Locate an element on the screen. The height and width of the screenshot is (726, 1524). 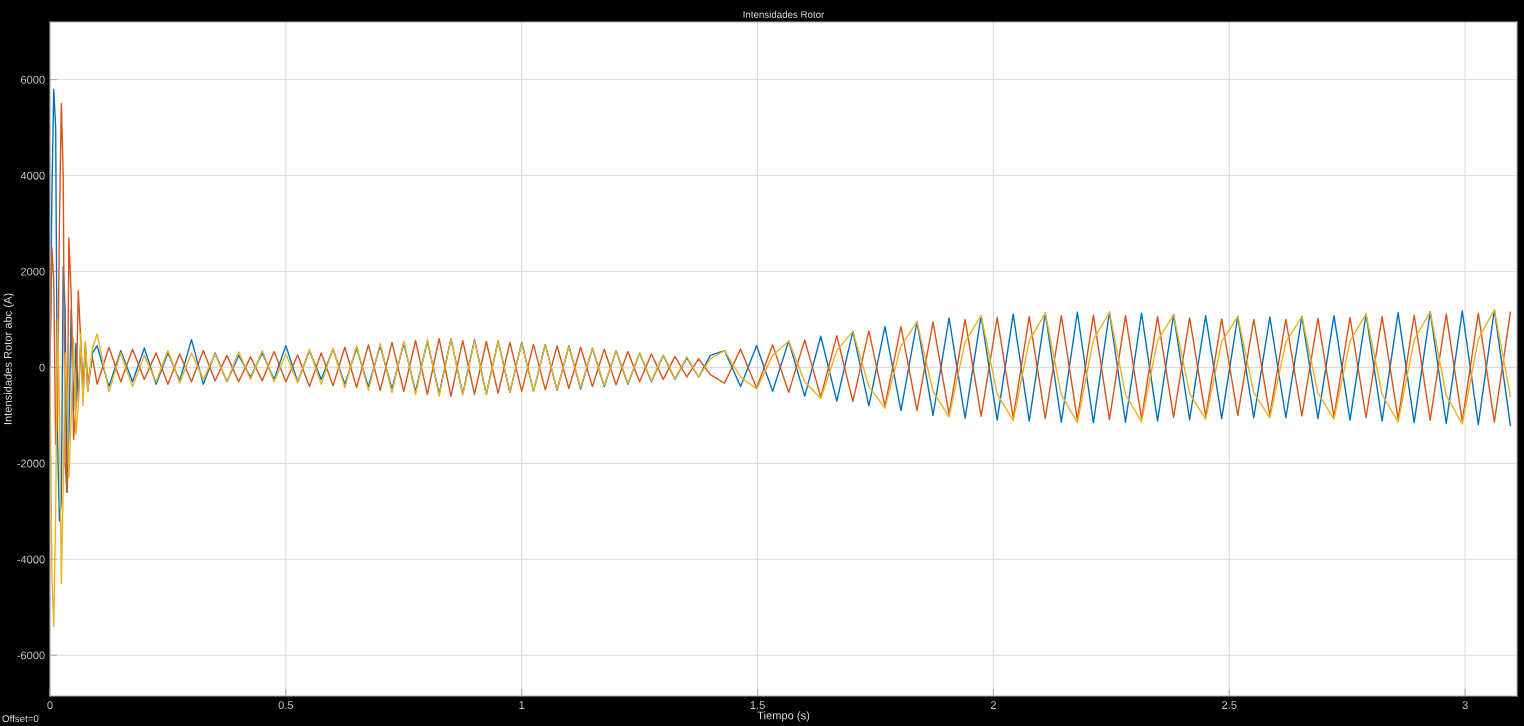
y-tick-label: 2000 is located at coordinates (32, 271).